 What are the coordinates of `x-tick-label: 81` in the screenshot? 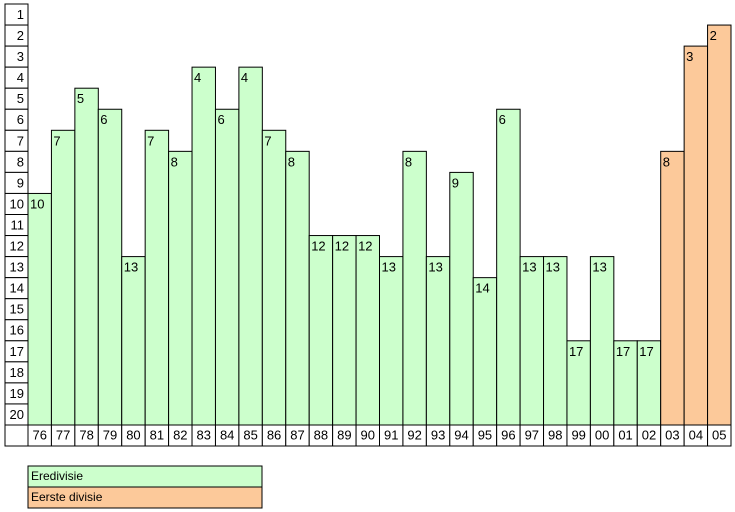 It's located at (157, 434).